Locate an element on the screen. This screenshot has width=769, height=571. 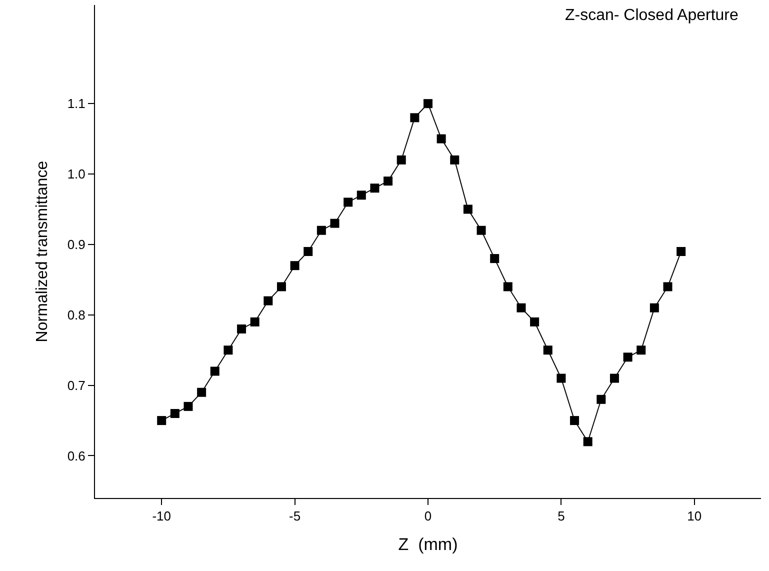
annotation: Z-scan- Closed Aperture is located at coordinates (652, 15).